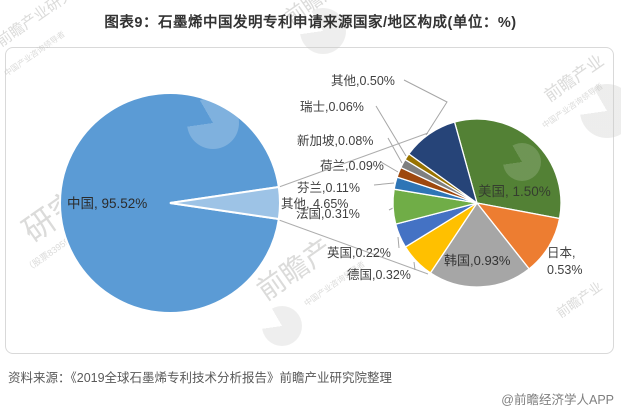 The image size is (621, 410). What do you see at coordinates (395, 150) in the screenshot?
I see `leader-singapore` at bounding box center [395, 150].